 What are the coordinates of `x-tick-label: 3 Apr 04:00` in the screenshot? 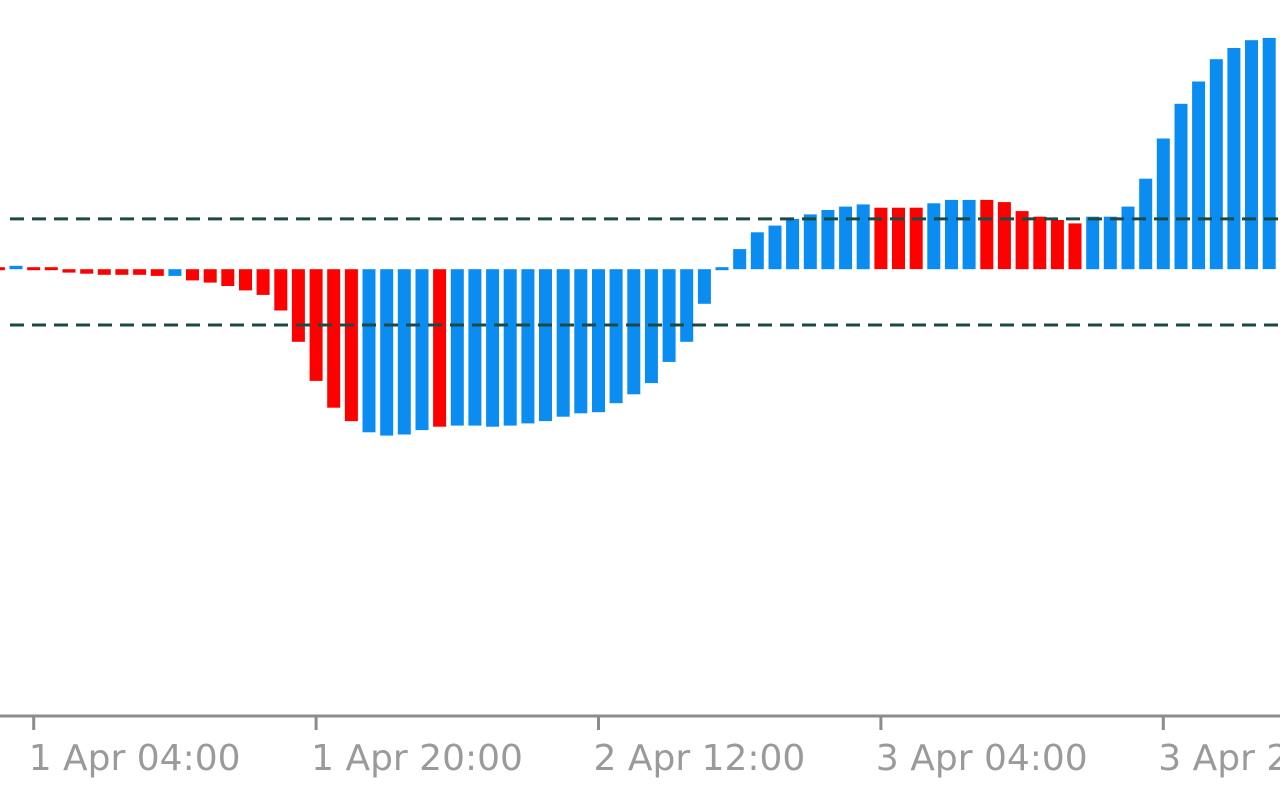 It's located at (982, 758).